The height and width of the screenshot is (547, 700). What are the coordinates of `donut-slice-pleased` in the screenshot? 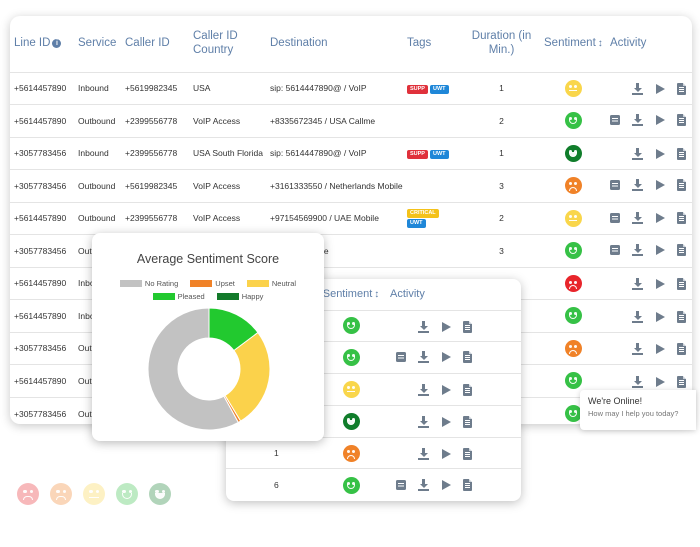 It's located at (233, 329).